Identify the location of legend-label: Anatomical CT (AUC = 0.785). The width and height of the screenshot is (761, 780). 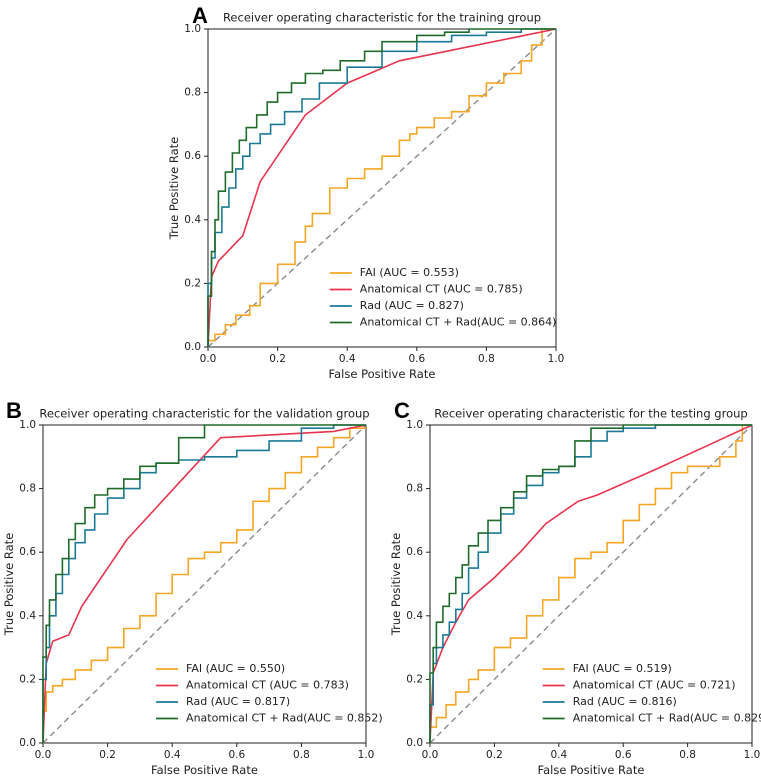
(441, 289).